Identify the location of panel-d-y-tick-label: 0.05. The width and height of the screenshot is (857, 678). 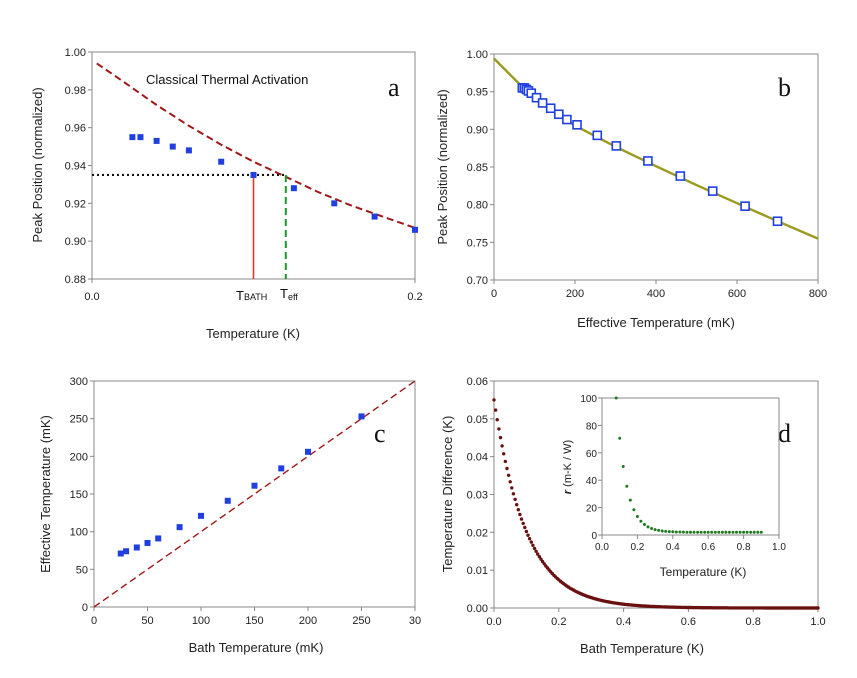
(477, 420).